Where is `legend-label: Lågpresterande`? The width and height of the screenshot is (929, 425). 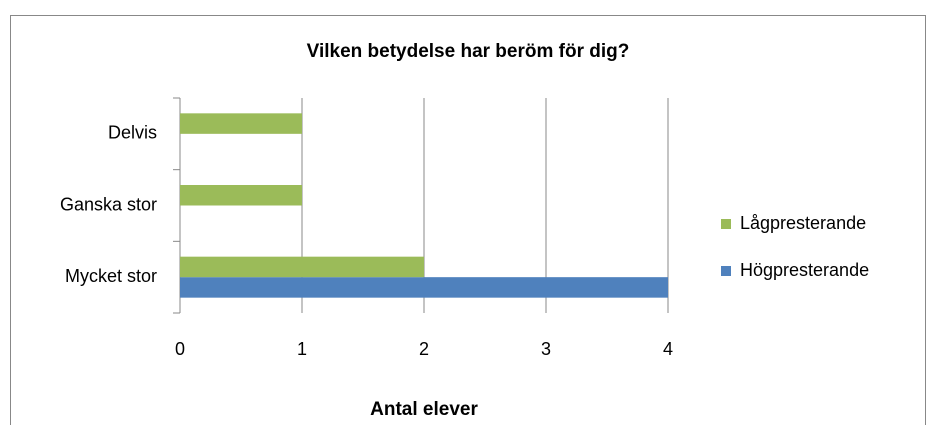
legend-label: Lågpresterande is located at coordinates (803, 223).